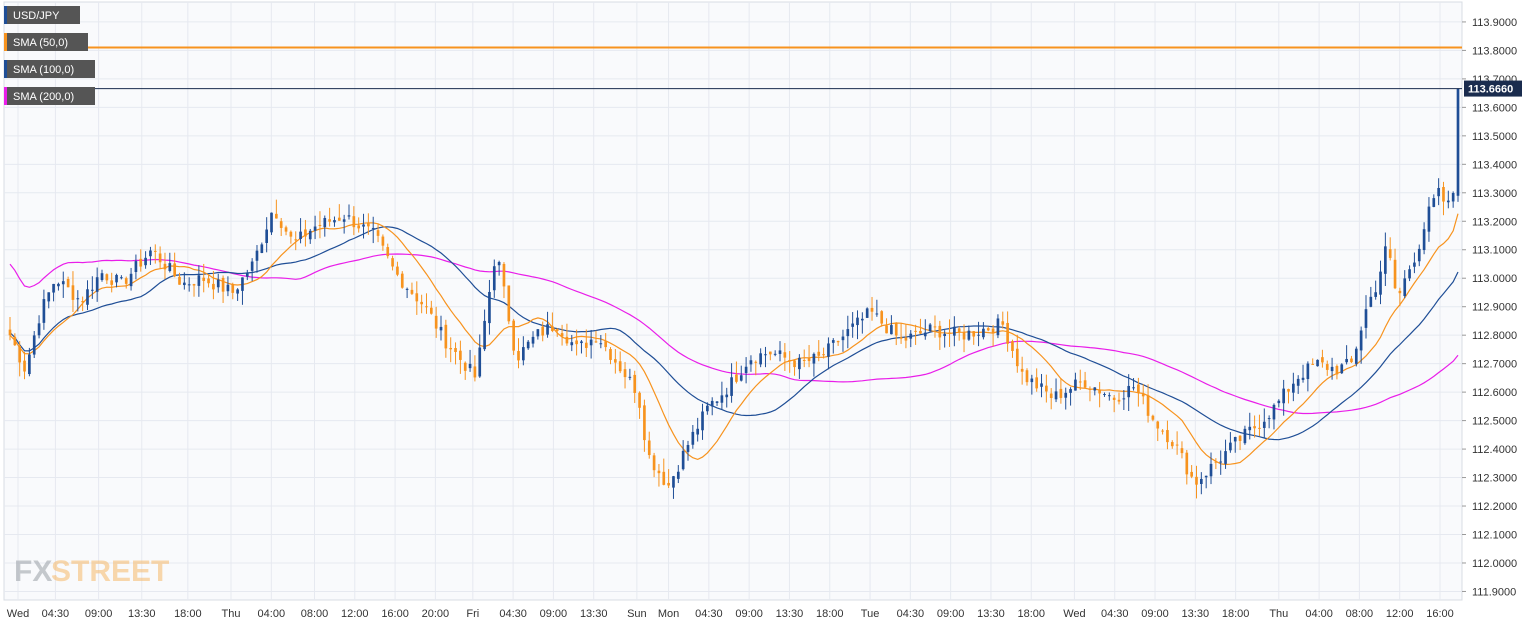  Describe the element at coordinates (1494, 365) in the screenshot. I see `y-tick-label: 112.7000` at that location.